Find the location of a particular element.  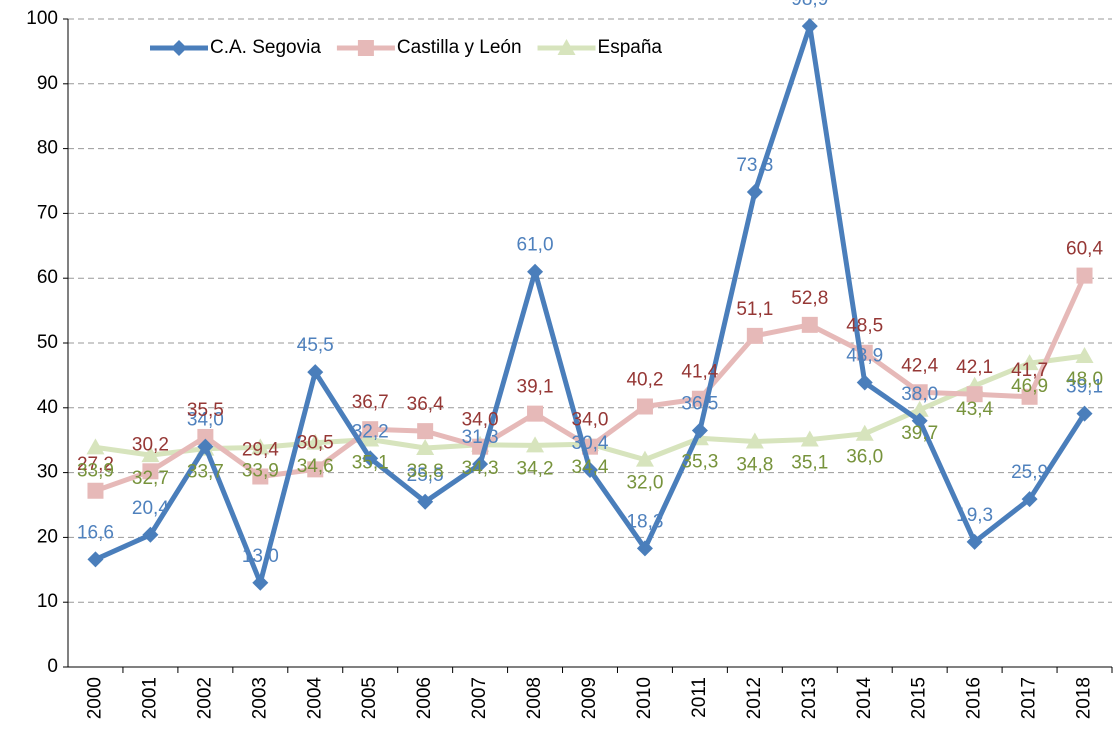

legend-label: Castilla y León is located at coordinates (459, 47).